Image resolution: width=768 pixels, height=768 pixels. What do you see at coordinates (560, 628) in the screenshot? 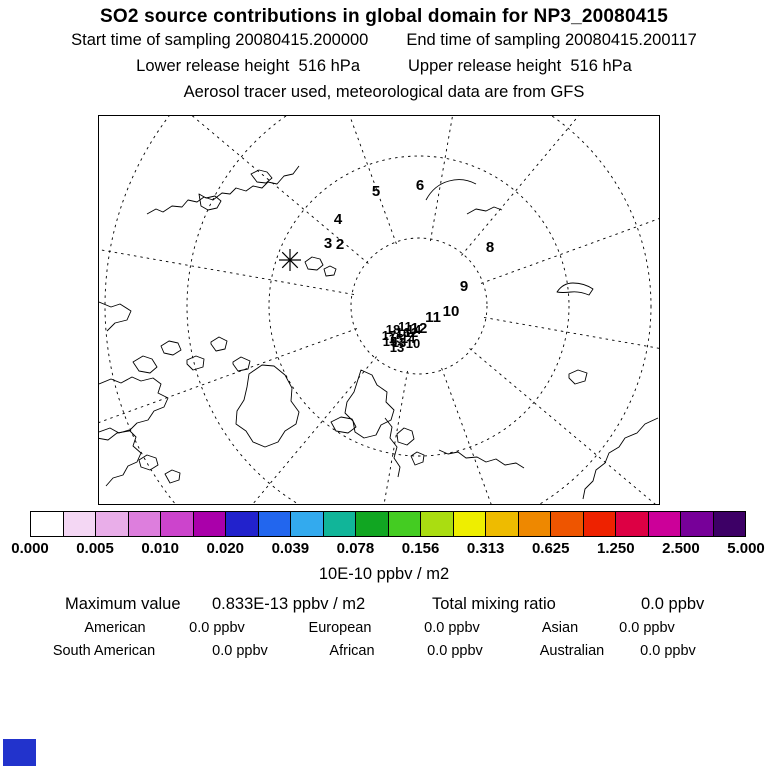
I see `region-name: Asian` at bounding box center [560, 628].